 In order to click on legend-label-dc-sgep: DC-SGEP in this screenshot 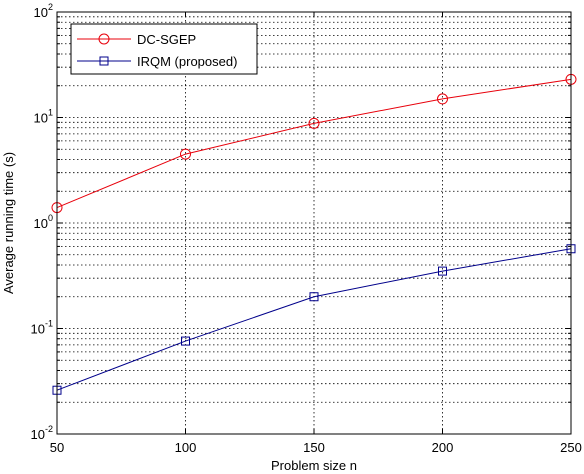, I will do `click(166, 39)`.